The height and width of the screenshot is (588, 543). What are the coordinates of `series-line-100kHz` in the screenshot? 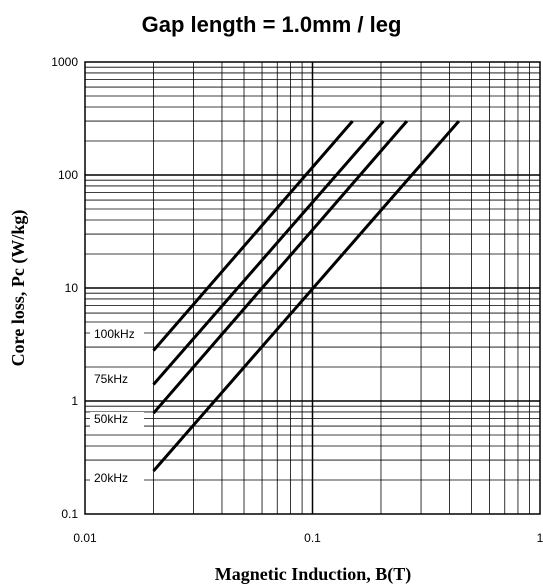 It's located at (253, 236).